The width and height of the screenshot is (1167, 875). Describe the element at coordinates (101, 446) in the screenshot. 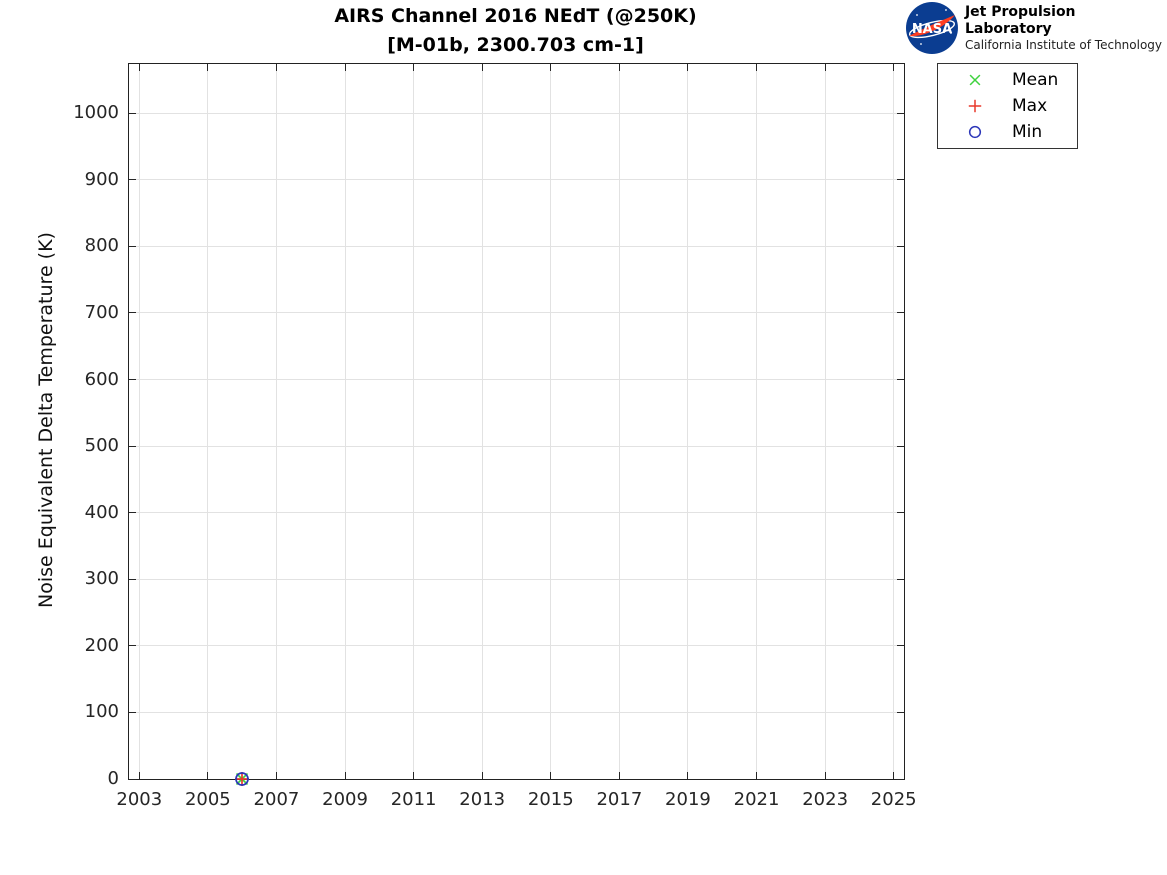

I see `y-tick-label: 500` at that location.